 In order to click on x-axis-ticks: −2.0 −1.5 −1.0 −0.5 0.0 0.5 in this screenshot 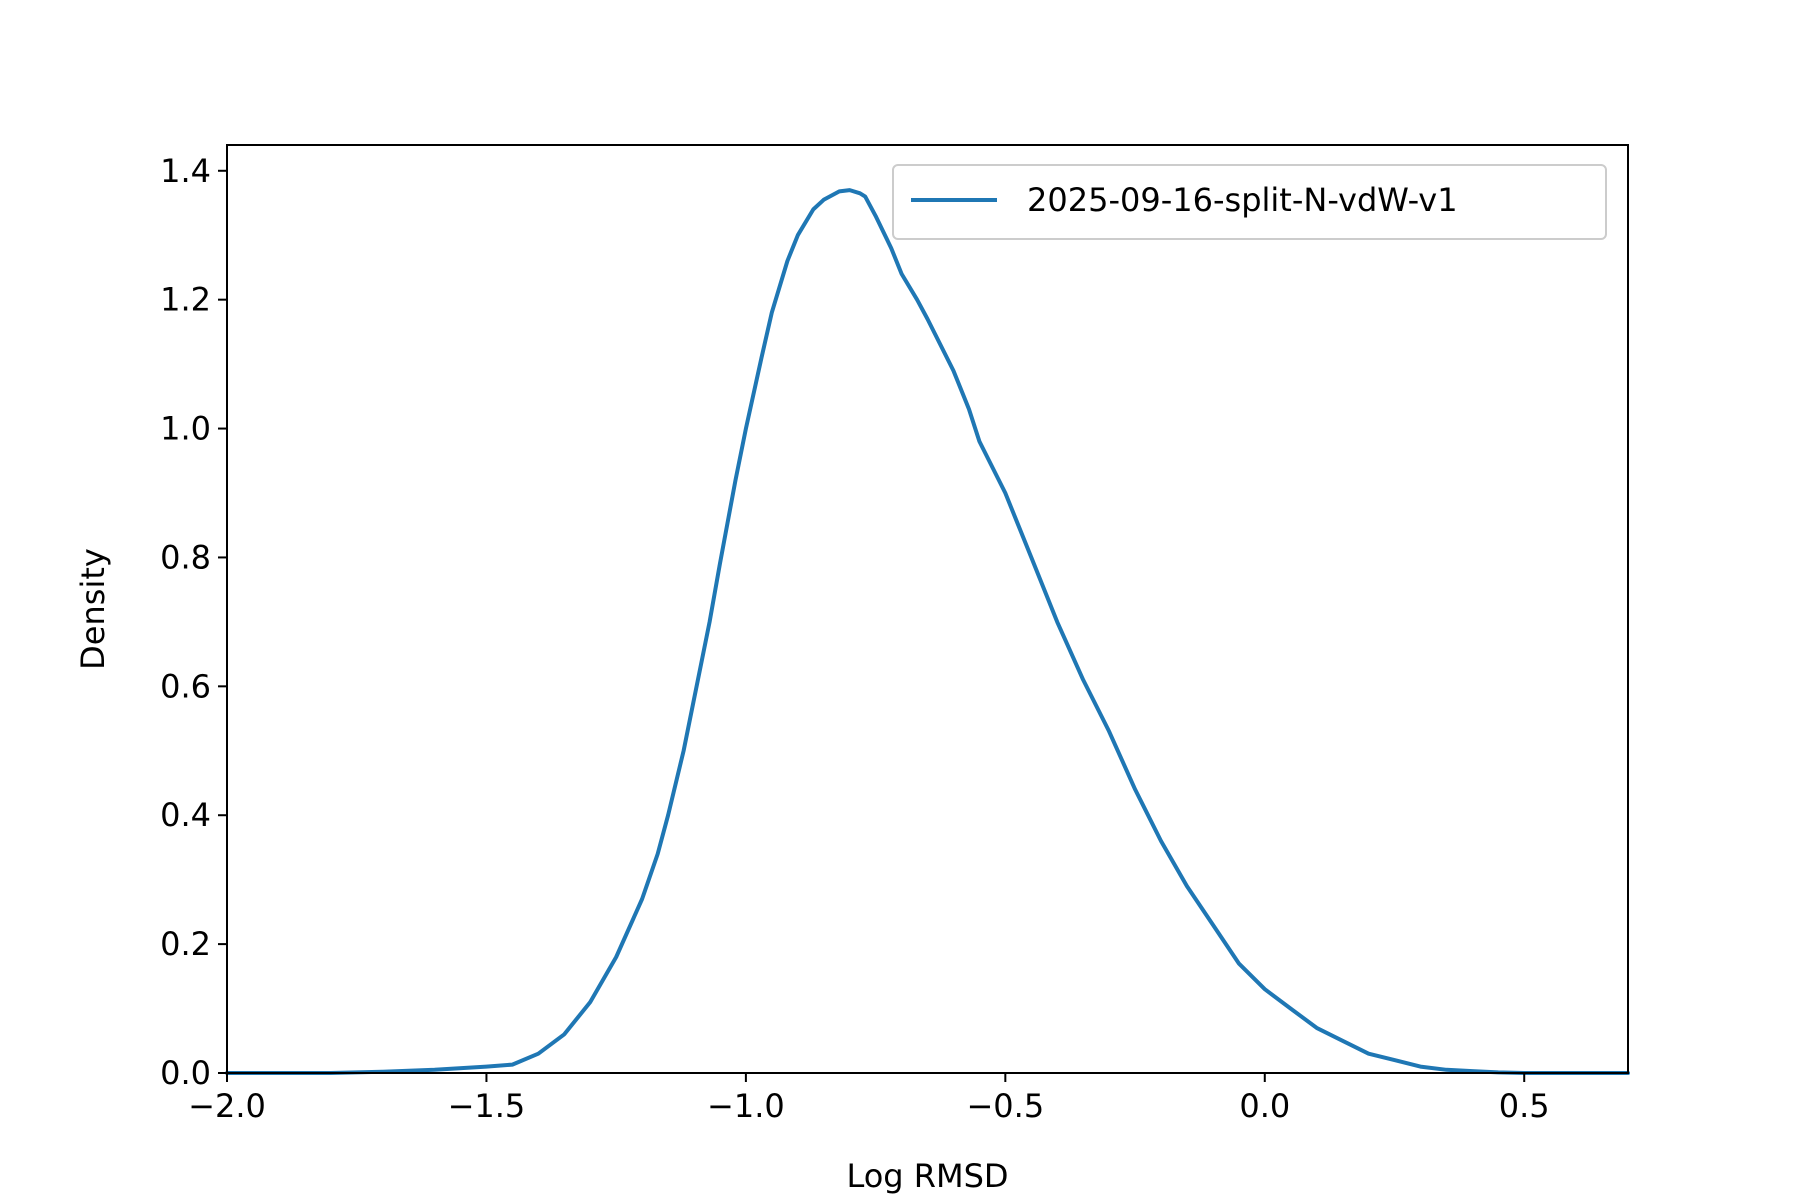, I will do `click(869, 1099)`.